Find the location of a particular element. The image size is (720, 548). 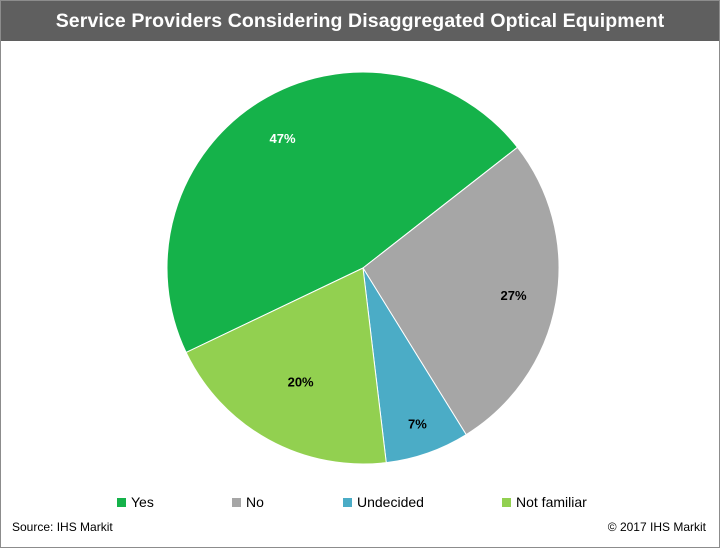

chart-legend: Yes No Undecided Not familiar is located at coordinates (359, 504).